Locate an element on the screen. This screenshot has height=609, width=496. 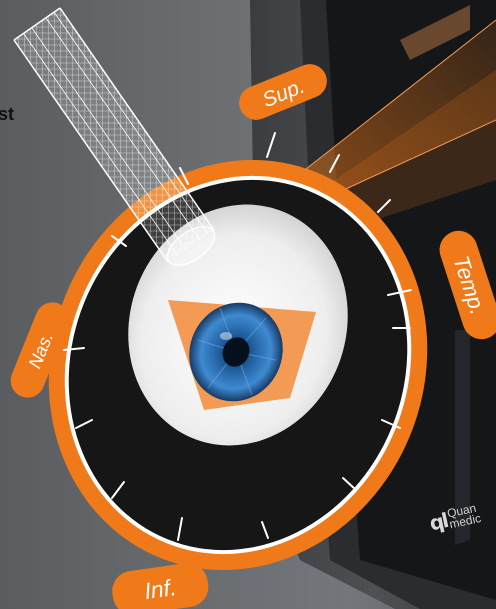
label-inferior: Inf. is located at coordinates (160, 586).